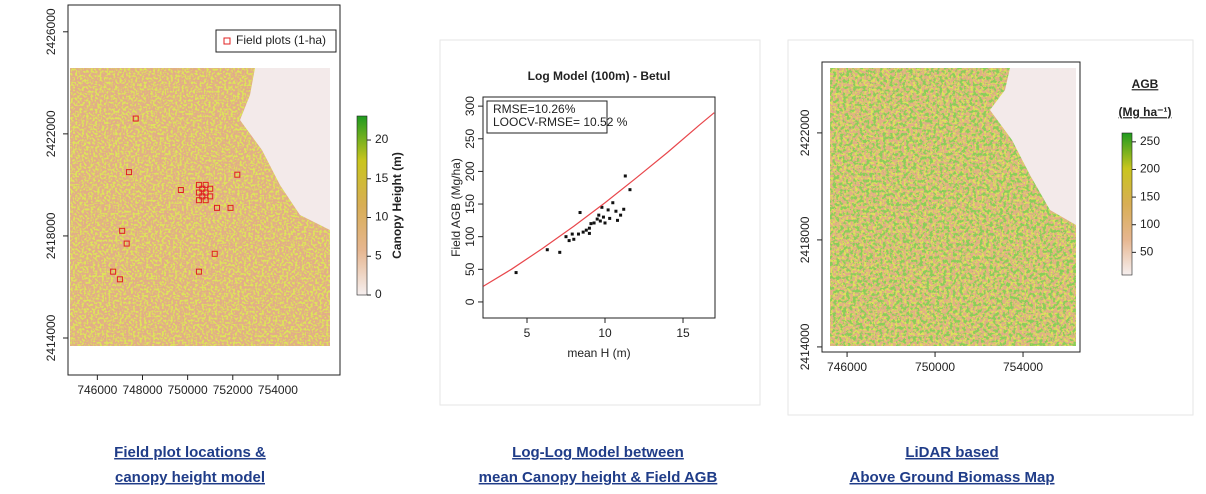 The image size is (1206, 494). What do you see at coordinates (382, 217) in the screenshot?
I see `colorbar-tick-label: 10` at bounding box center [382, 217].